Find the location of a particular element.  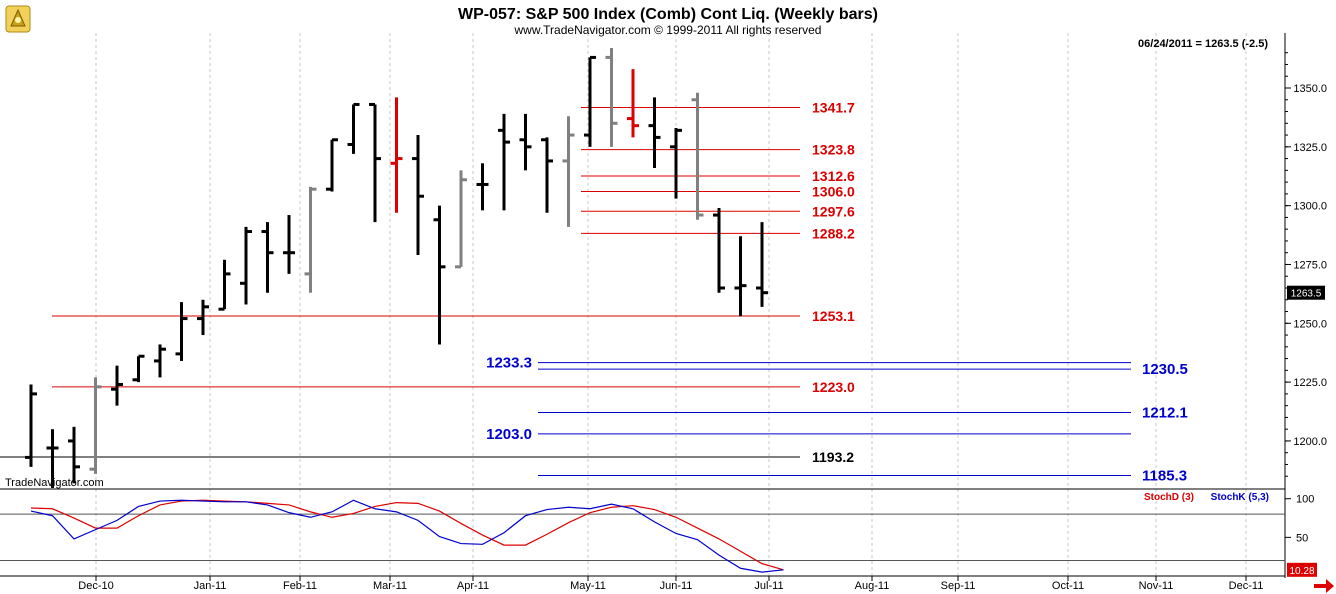

level-label: 1288.2 is located at coordinates (833, 233).